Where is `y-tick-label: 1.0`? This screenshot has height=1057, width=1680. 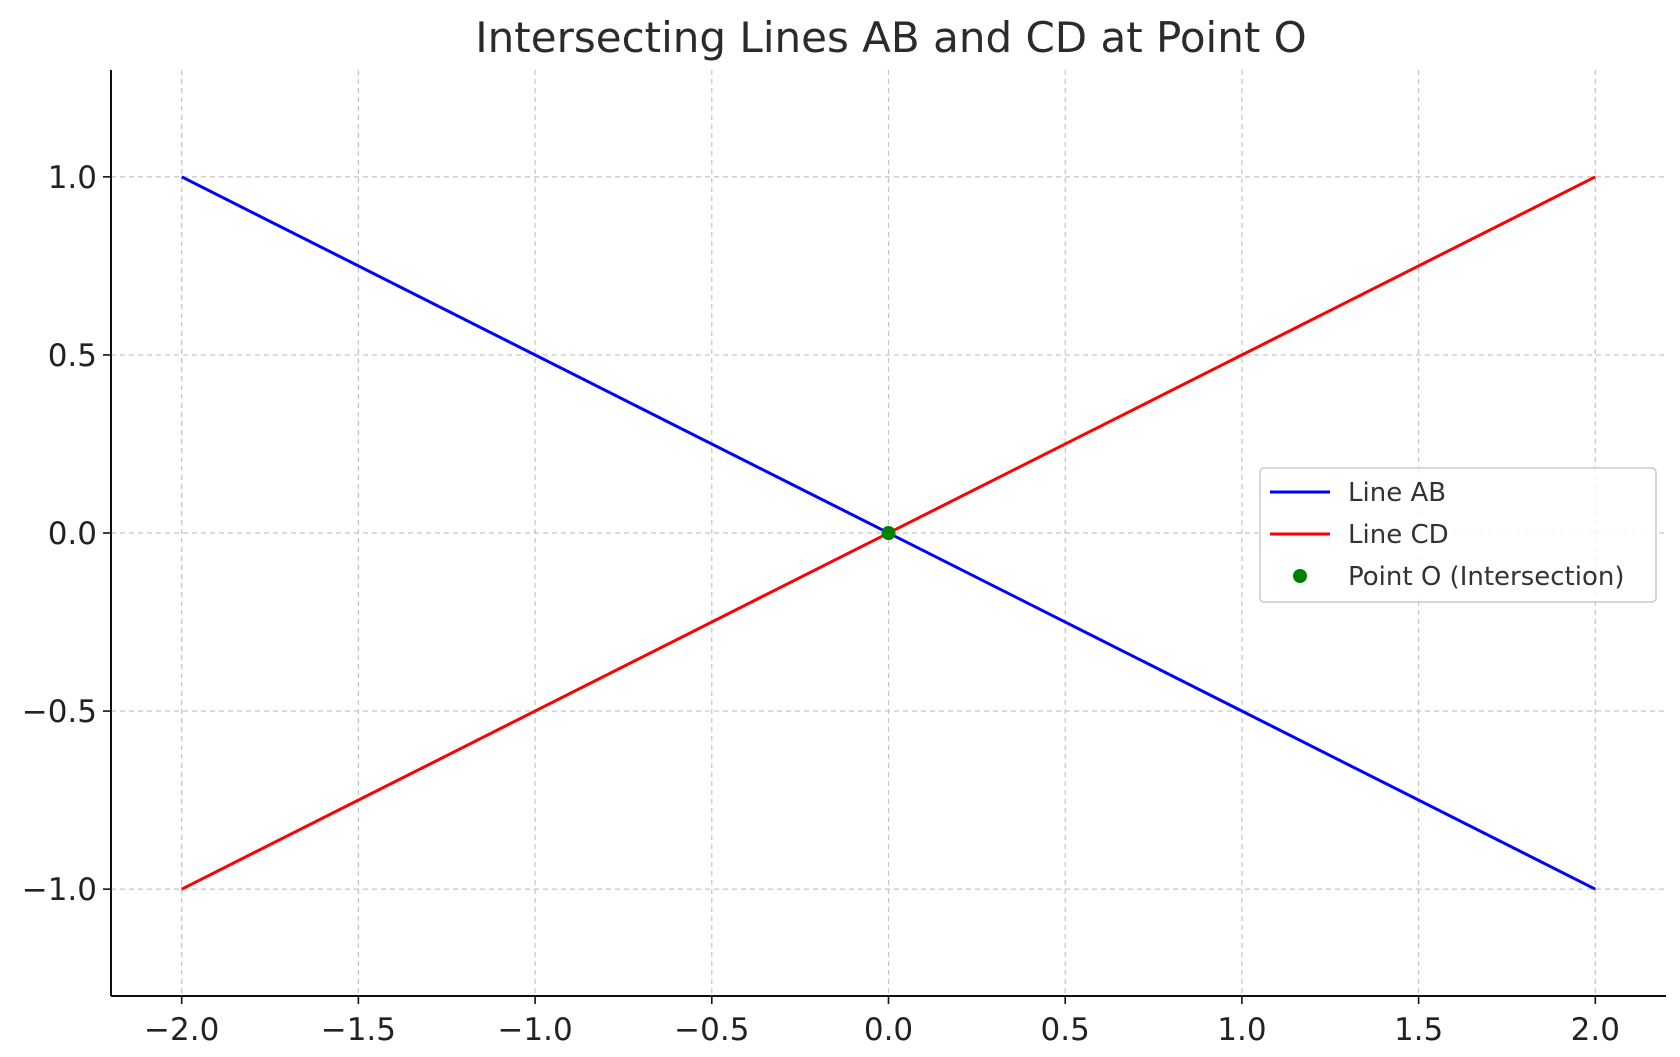 y-tick-label: 1.0 is located at coordinates (72, 178).